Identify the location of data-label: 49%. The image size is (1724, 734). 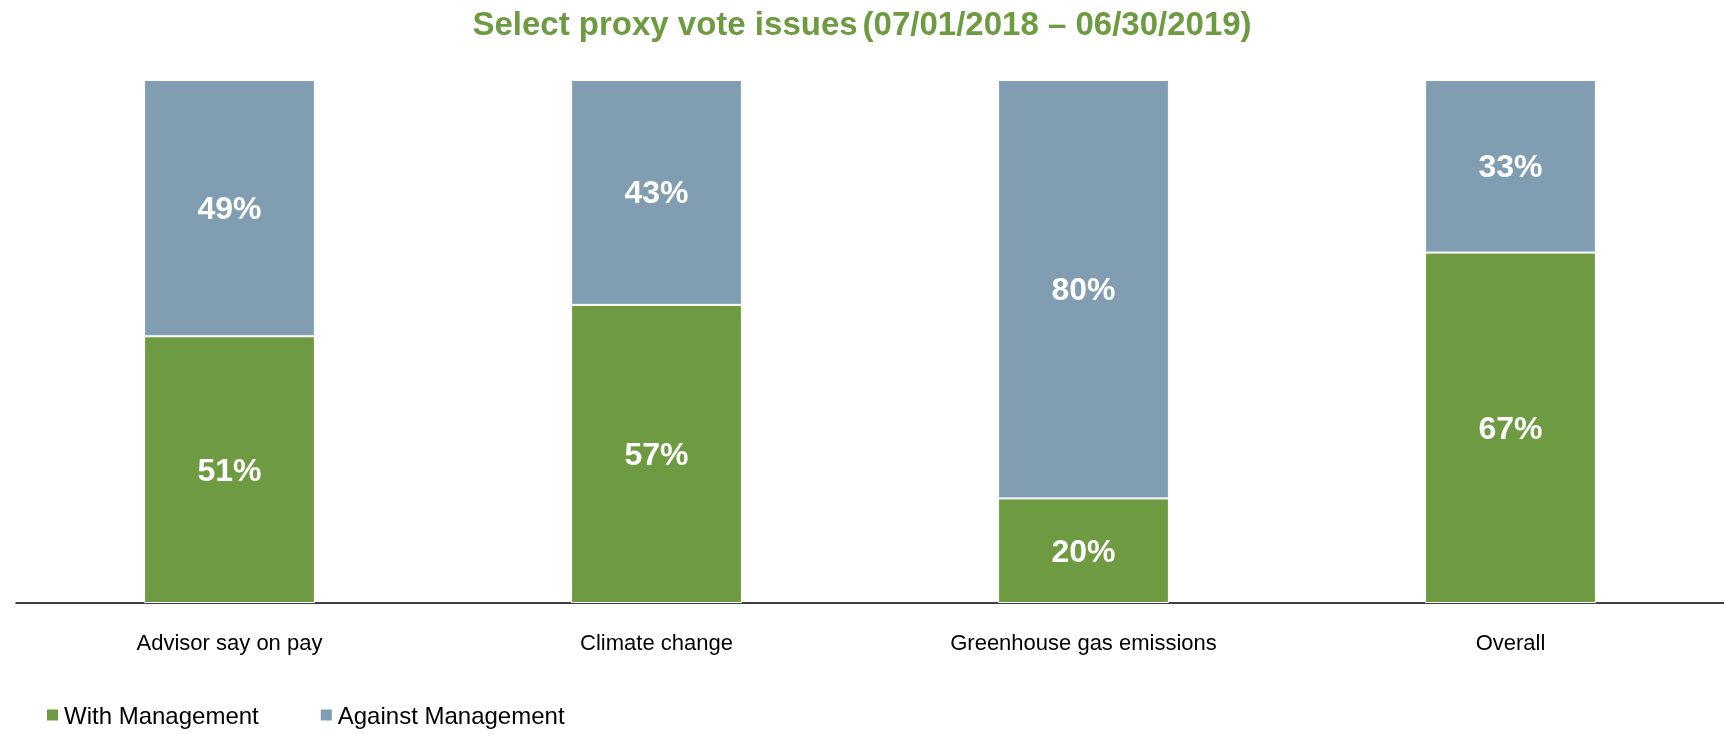
(229, 208).